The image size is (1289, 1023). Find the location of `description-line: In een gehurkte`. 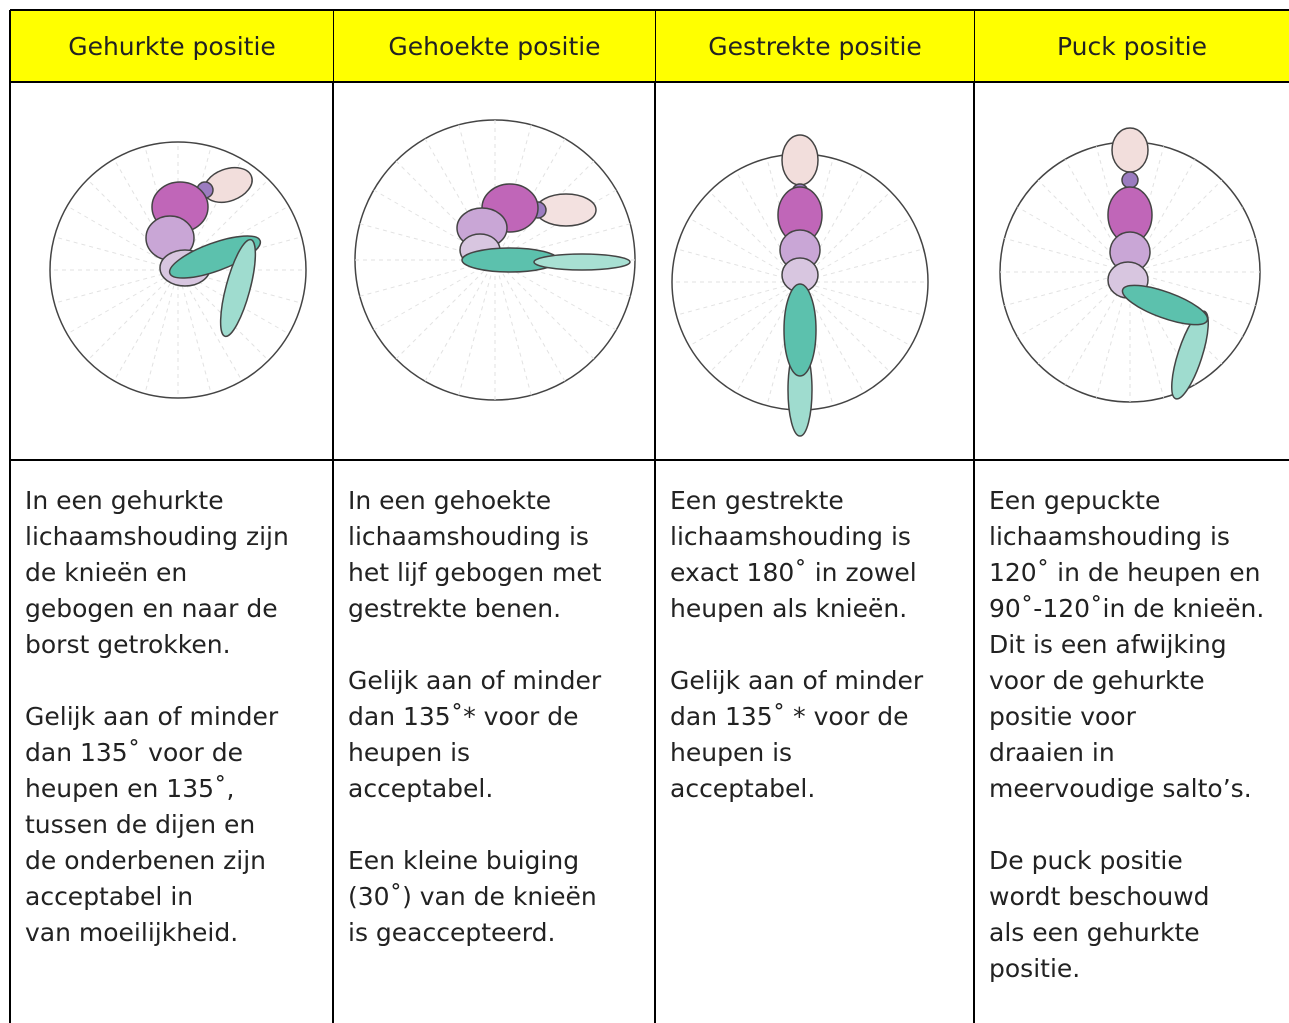

description-line: In een gehurkte is located at coordinates (124, 500).